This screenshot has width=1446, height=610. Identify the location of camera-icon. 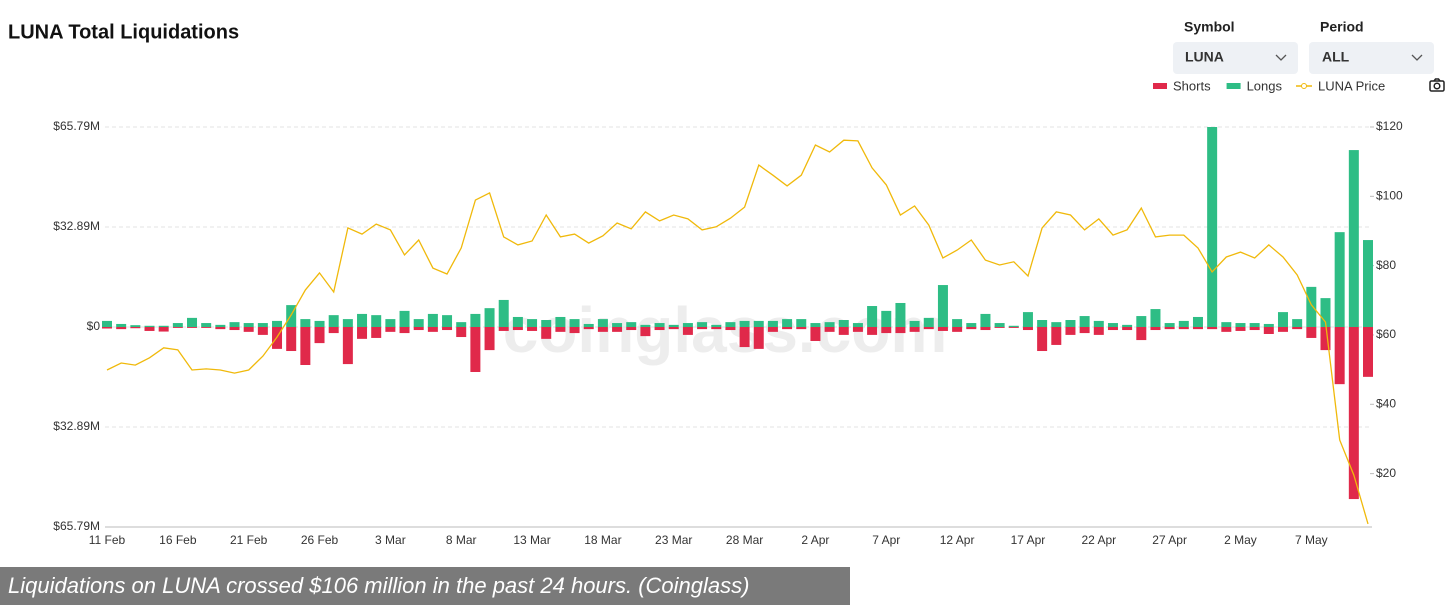
(1437, 85).